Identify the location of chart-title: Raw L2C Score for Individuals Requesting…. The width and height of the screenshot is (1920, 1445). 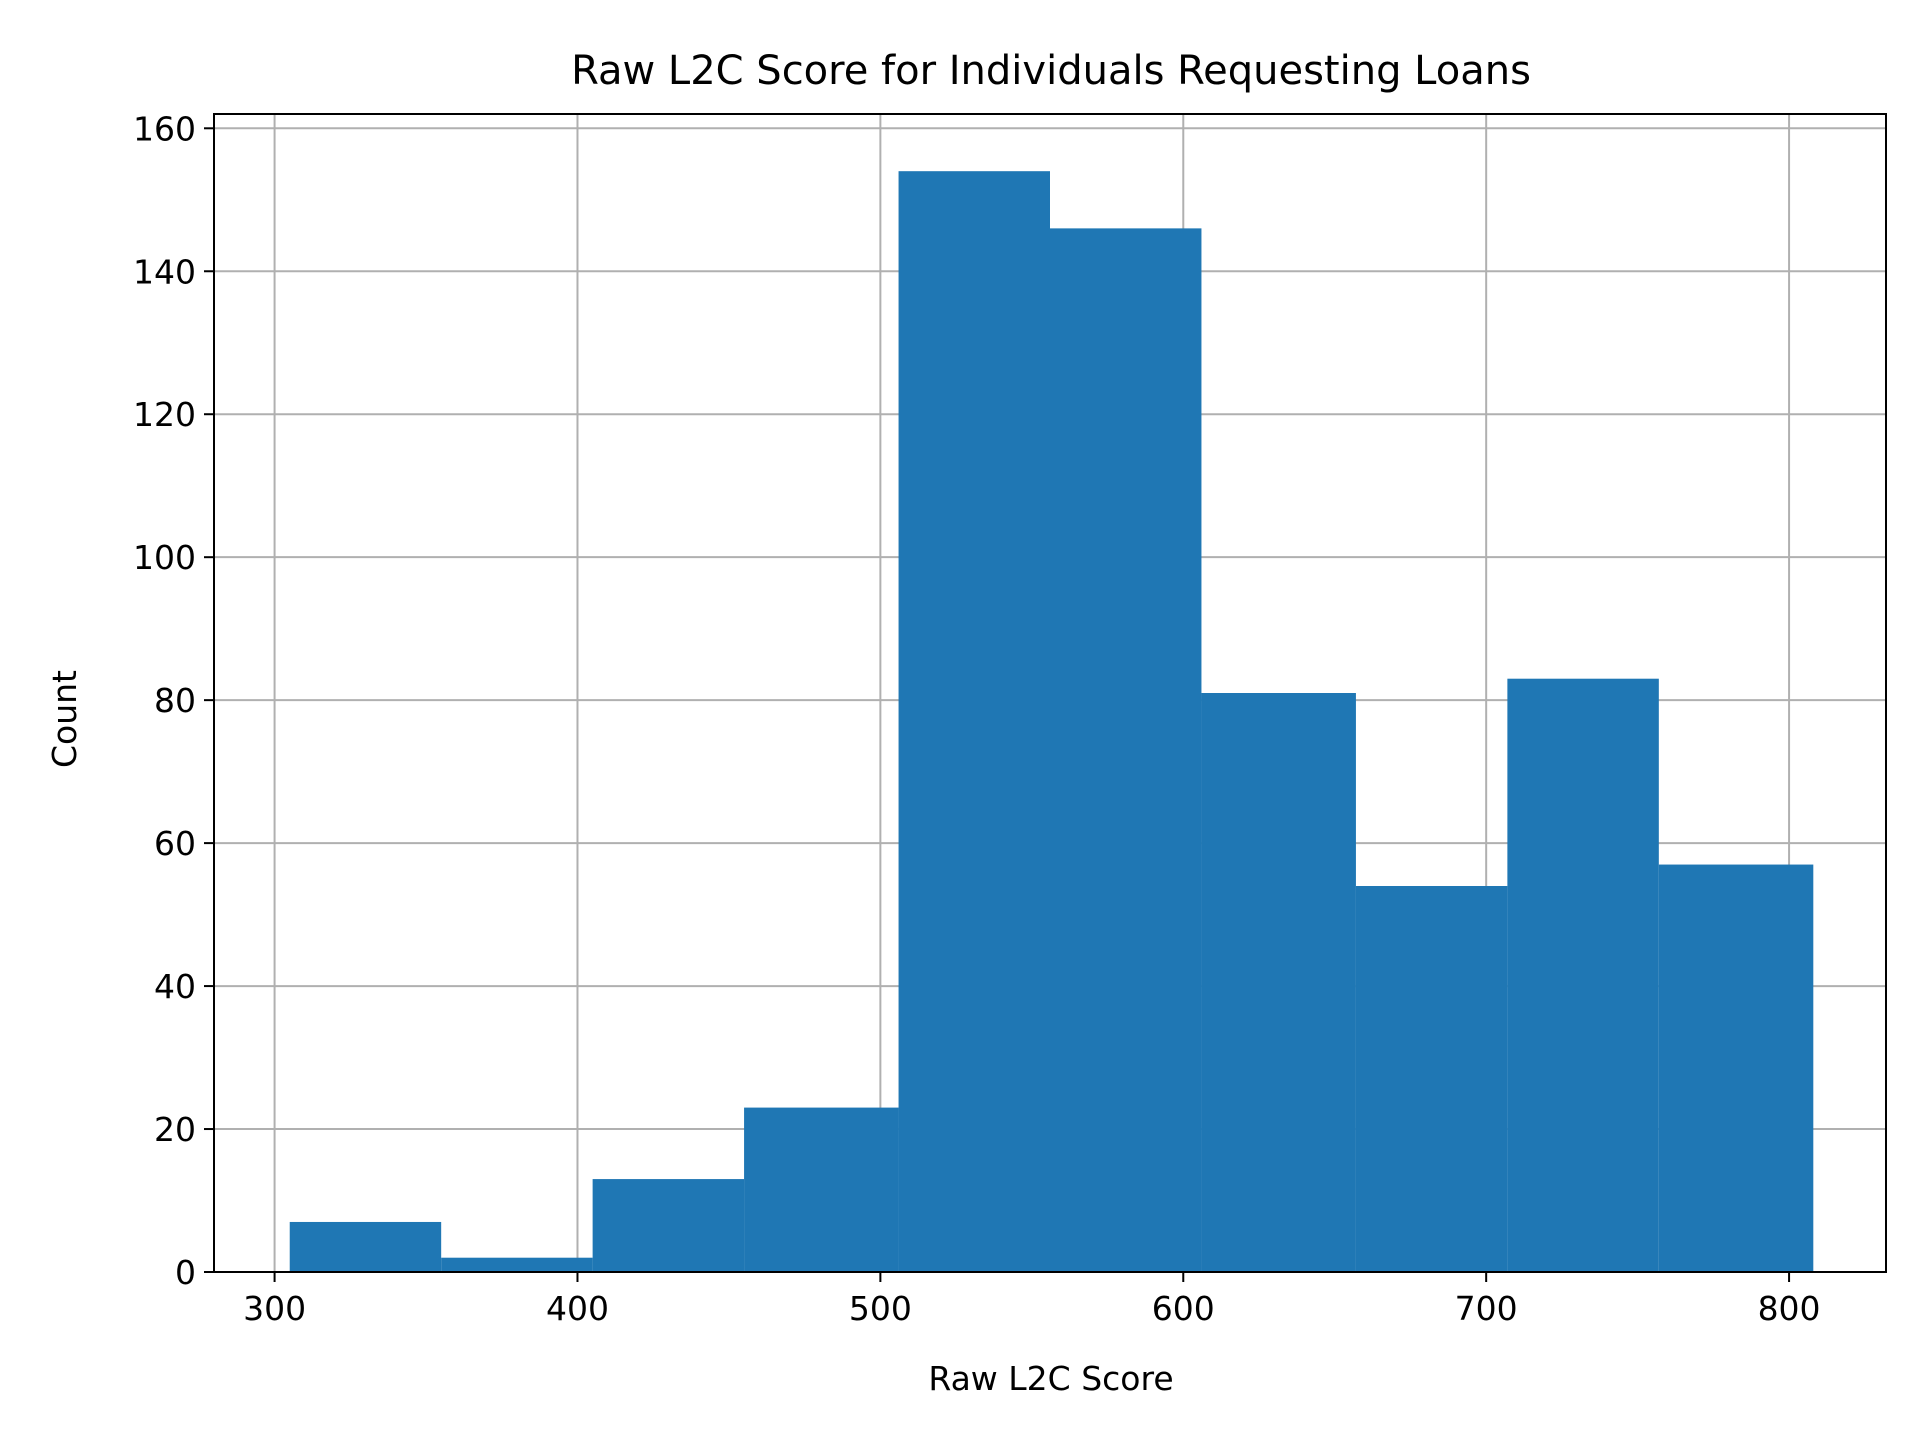
(1051, 71).